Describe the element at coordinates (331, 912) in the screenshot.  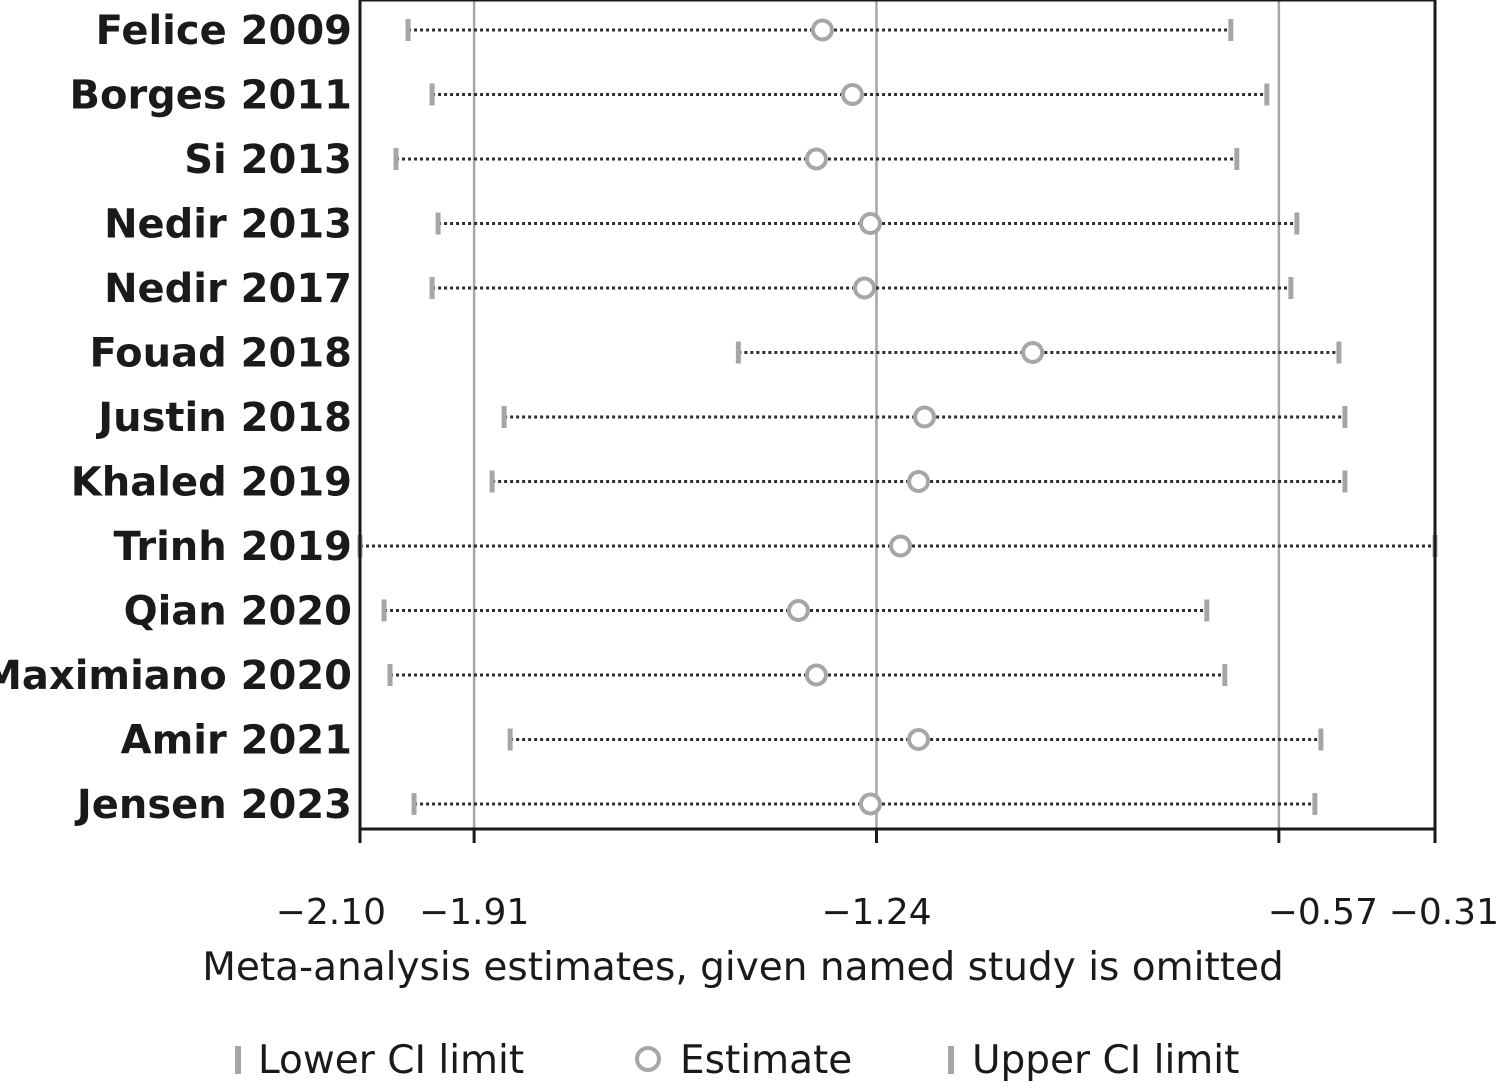
I see `x-tick-label: −2.10` at that location.